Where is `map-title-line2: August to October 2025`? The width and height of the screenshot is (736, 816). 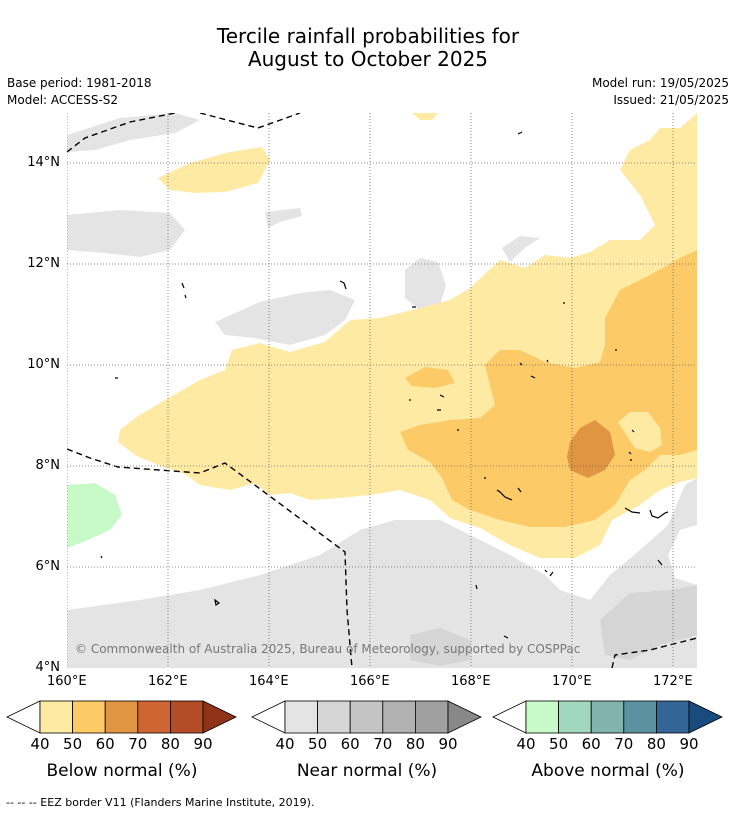
map-title-line2: August to October 2025 is located at coordinates (368, 59).